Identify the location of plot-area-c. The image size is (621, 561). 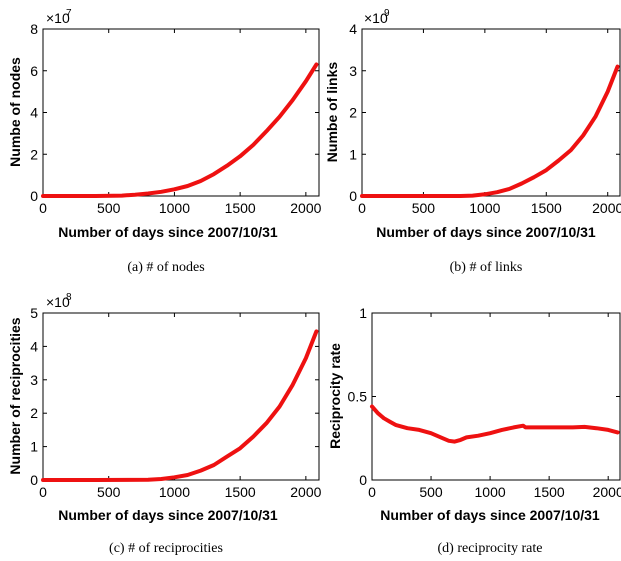
(181, 396).